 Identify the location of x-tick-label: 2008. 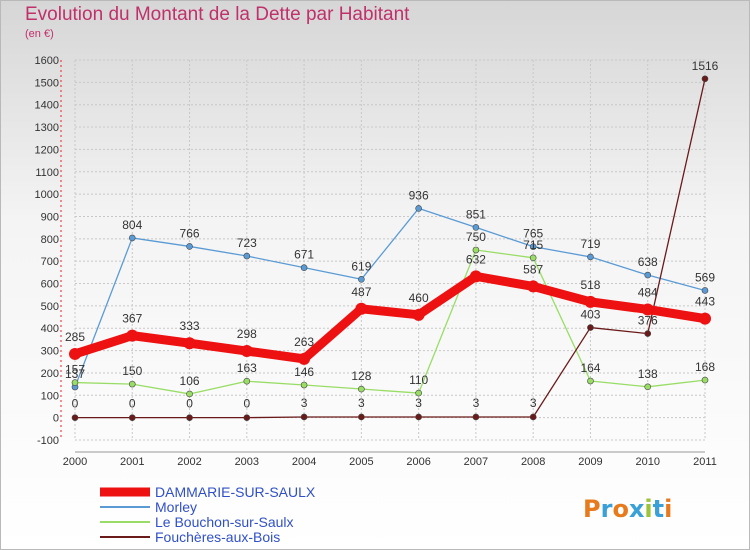
(533, 462).